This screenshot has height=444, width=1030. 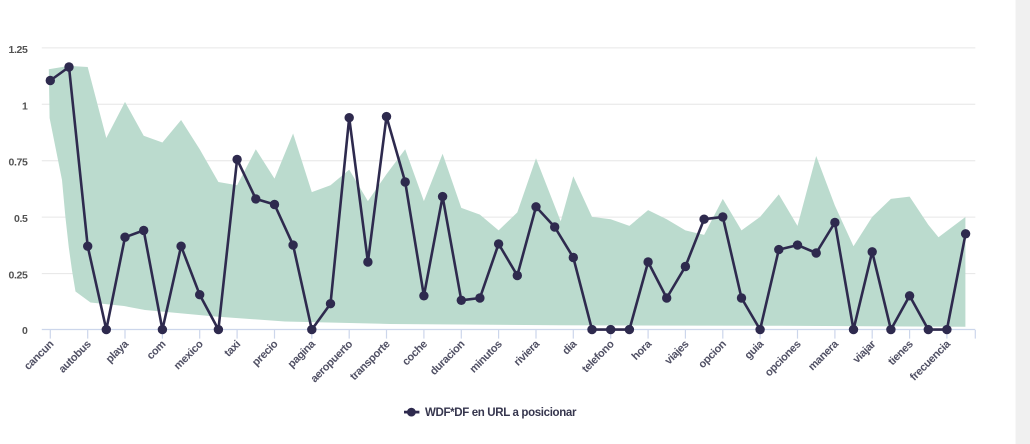 I want to click on svg-text: 0, so click(x=25, y=331).